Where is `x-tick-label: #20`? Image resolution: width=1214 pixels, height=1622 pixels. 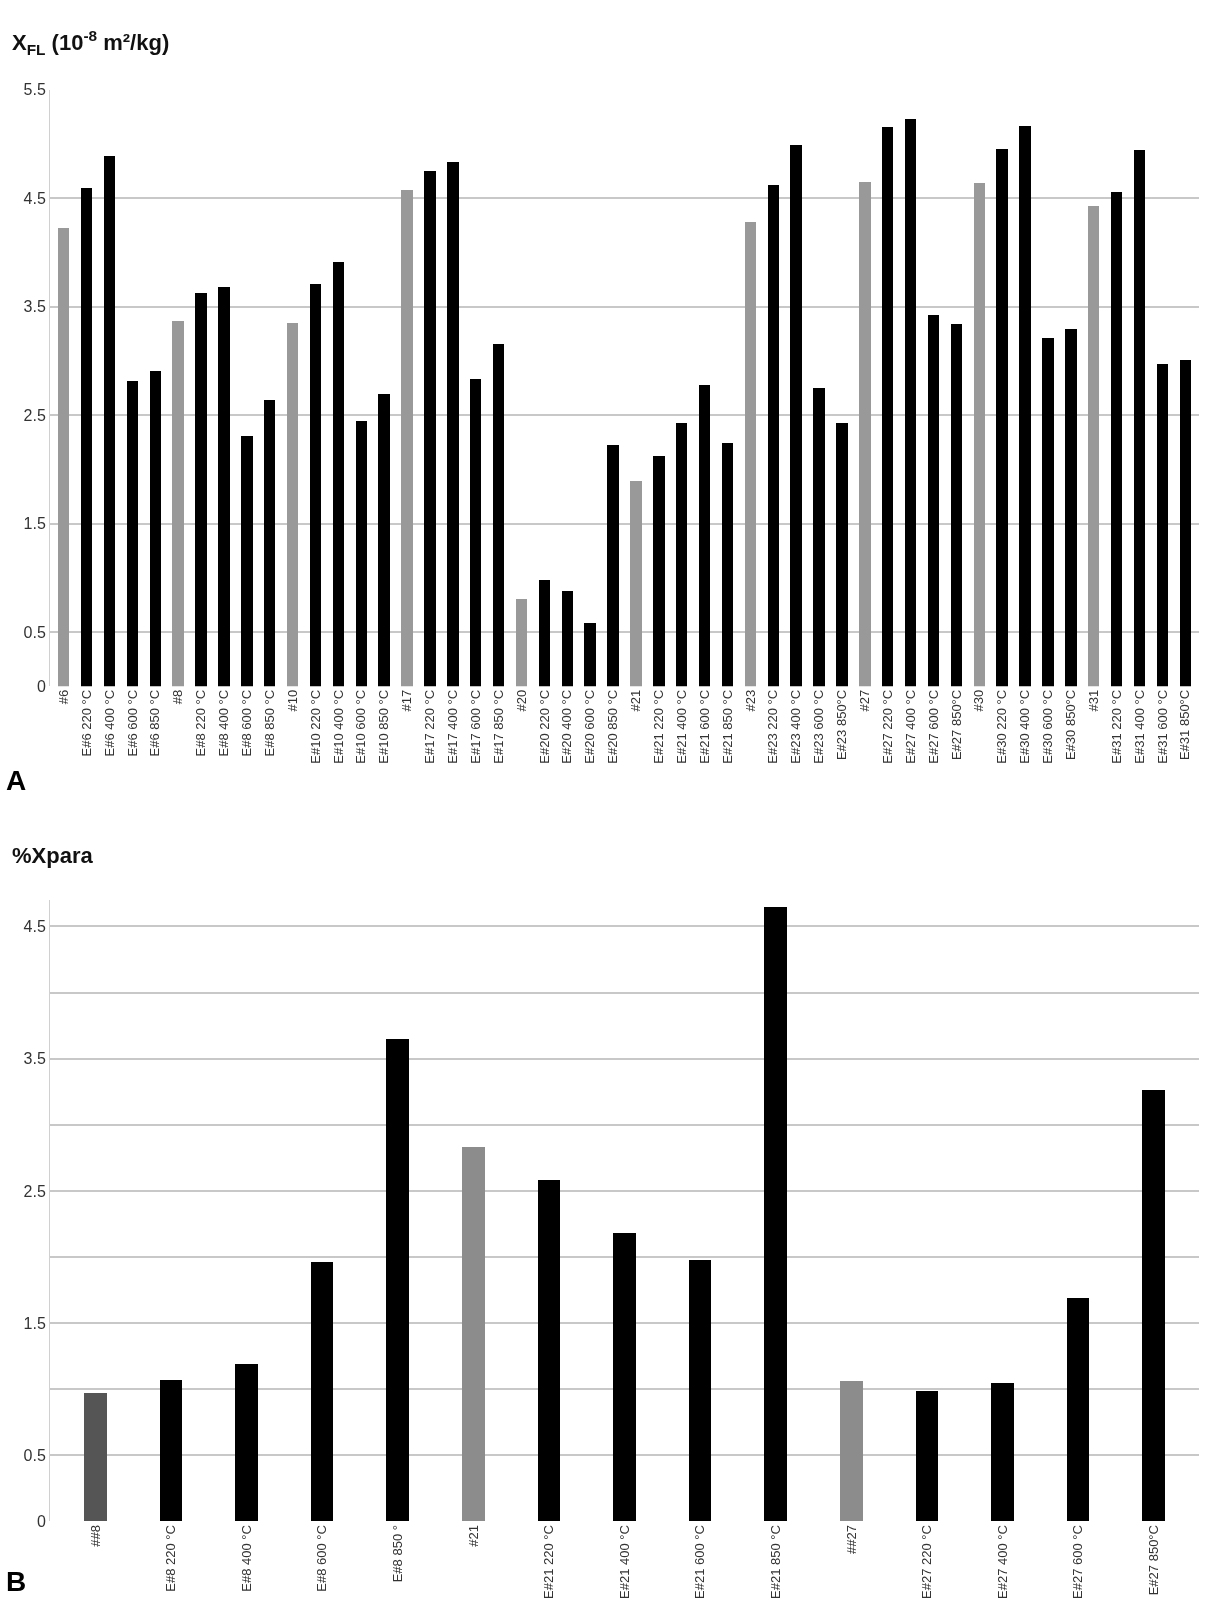
x-tick-label: #20 is located at coordinates (521, 700).